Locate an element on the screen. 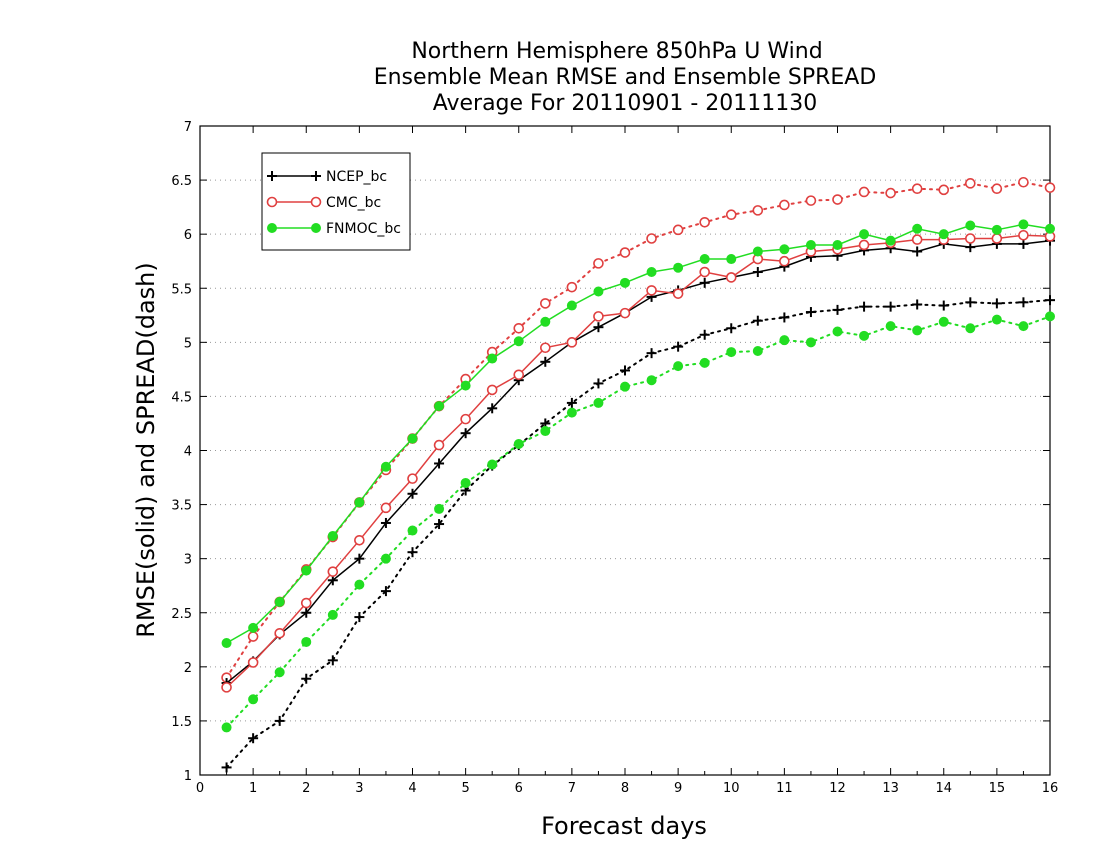 The height and width of the screenshot is (850, 1100). x-tick-label: 9 is located at coordinates (678, 788).